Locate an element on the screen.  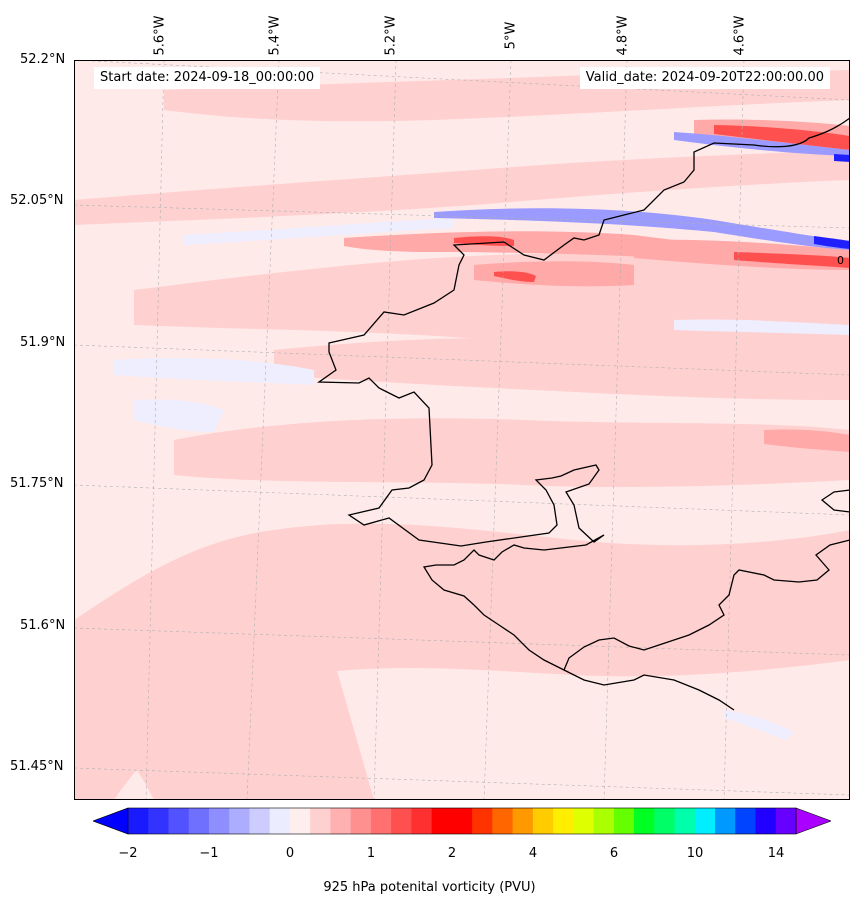
lon-tick-label: 5°W is located at coordinates (511, 35).